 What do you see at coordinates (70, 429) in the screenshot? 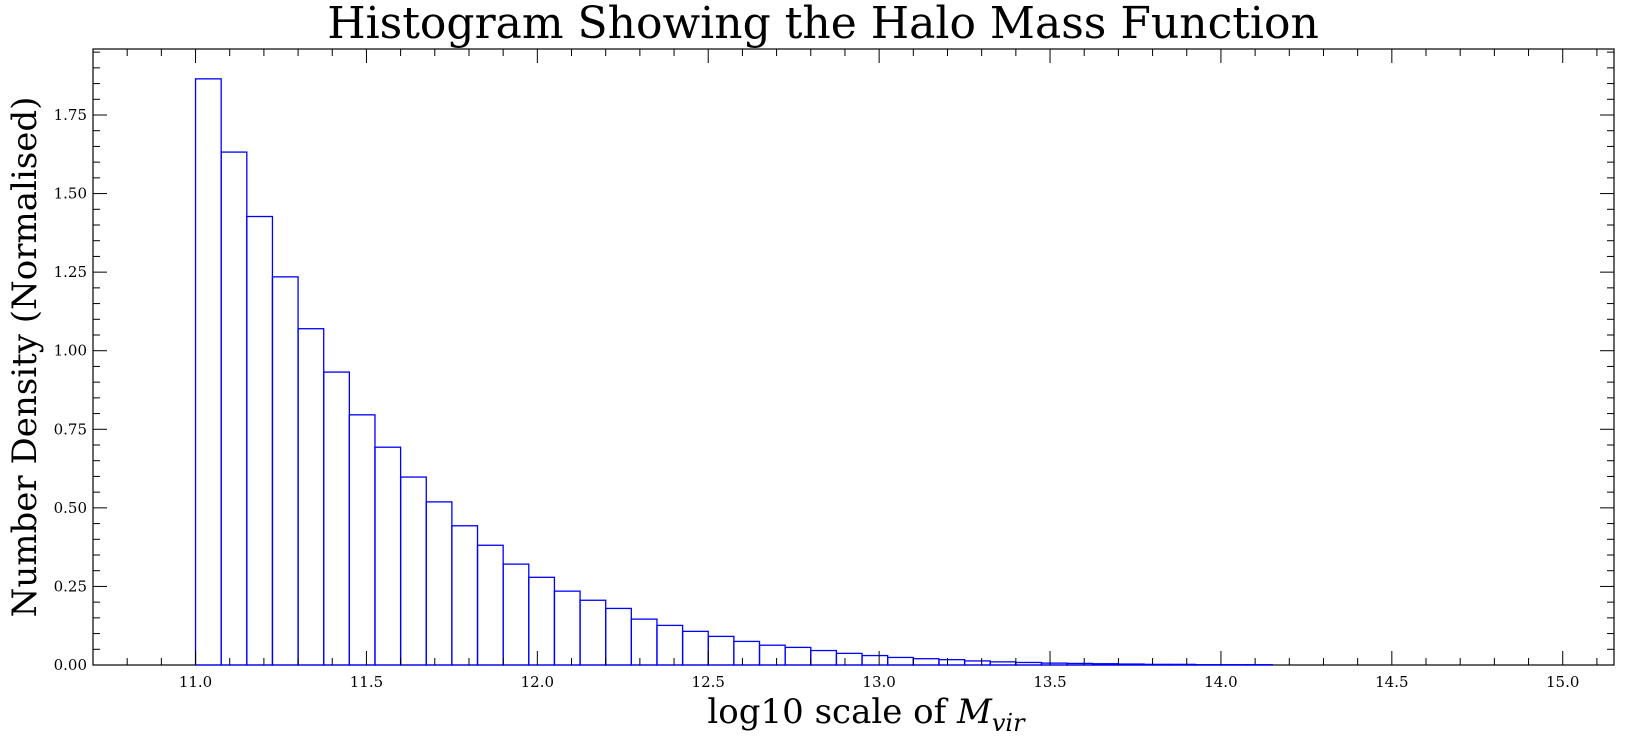
I see `y-tick-label: 0.75` at bounding box center [70, 429].